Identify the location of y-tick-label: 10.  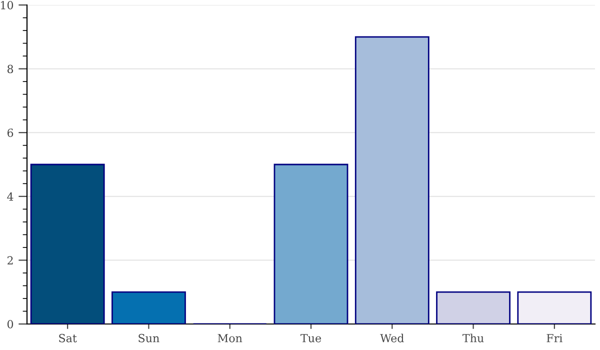
(7, 5).